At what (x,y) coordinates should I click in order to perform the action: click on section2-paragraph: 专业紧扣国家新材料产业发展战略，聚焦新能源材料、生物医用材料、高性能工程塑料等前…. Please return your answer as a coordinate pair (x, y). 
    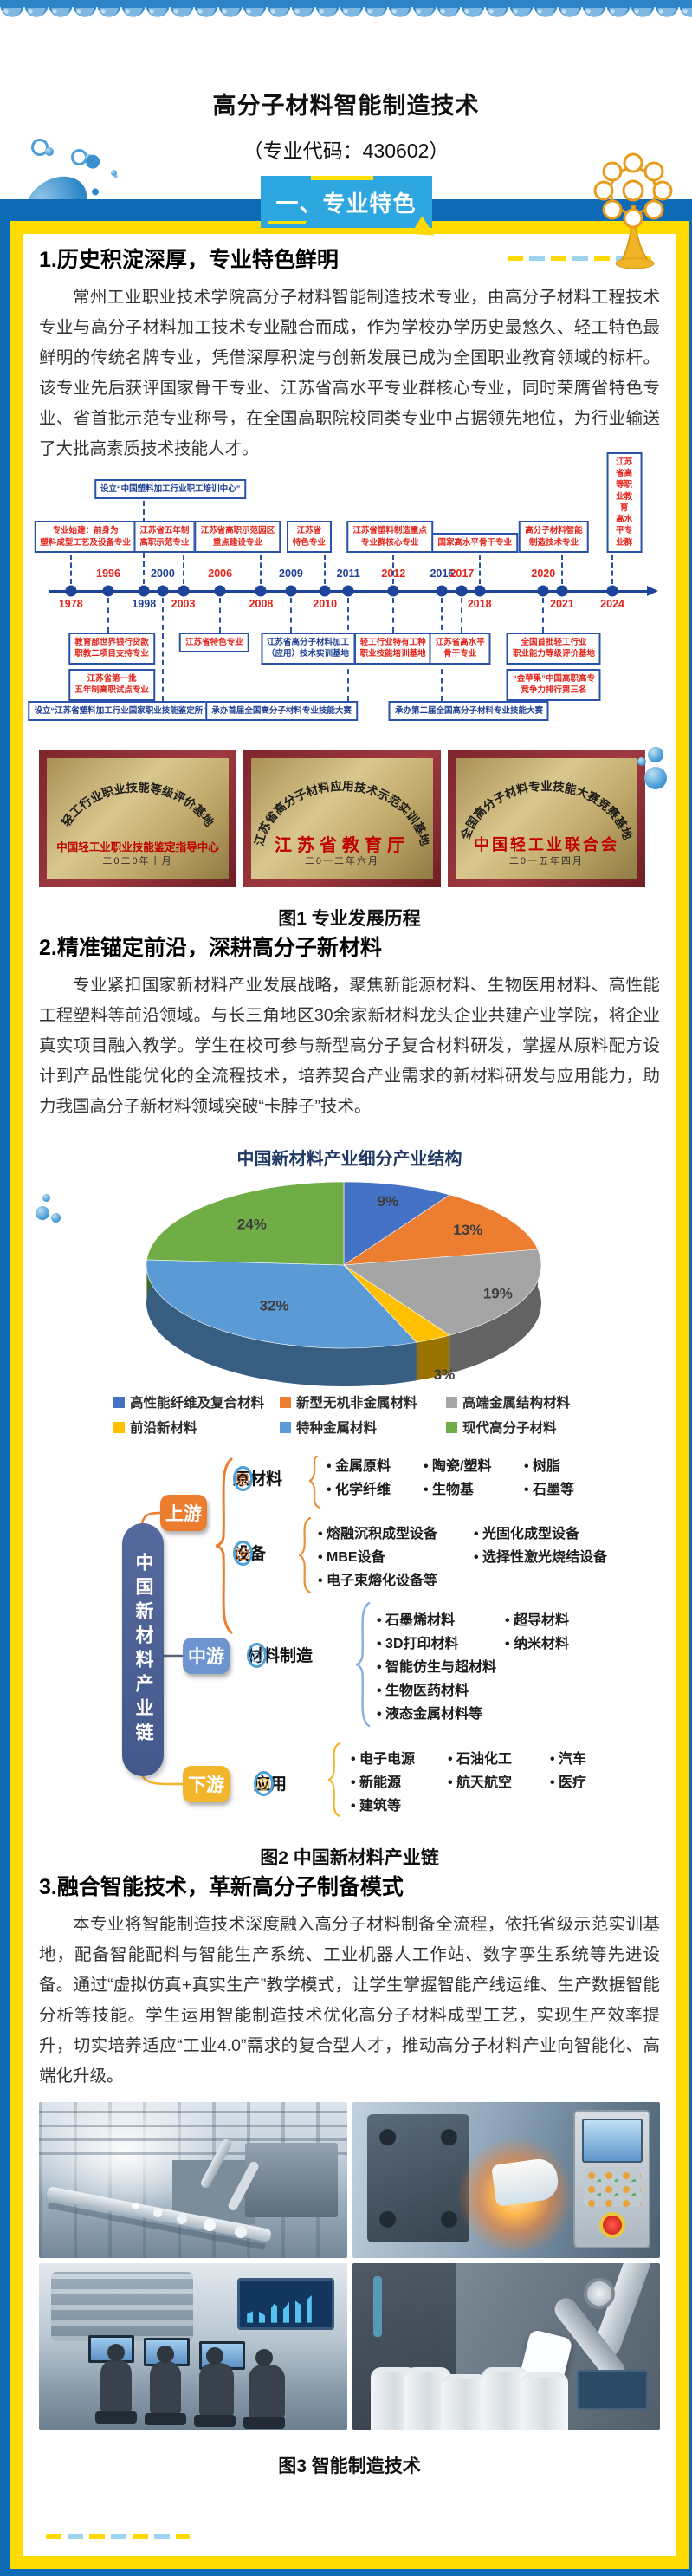
    Looking at the image, I should click on (349, 1046).